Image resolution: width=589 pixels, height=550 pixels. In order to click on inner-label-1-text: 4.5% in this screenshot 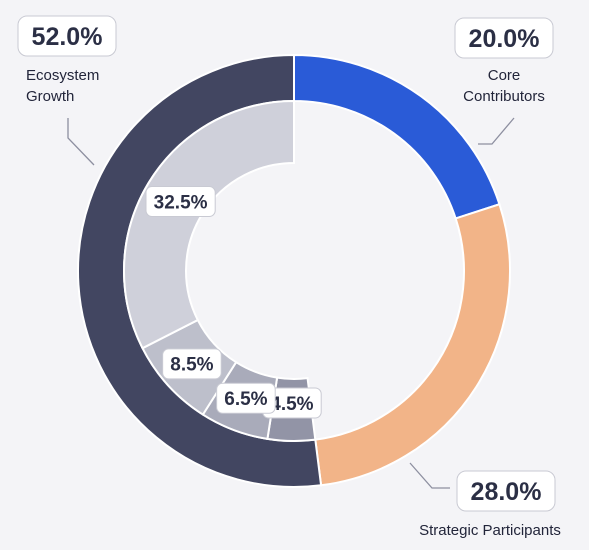, I will do `click(291, 404)`.